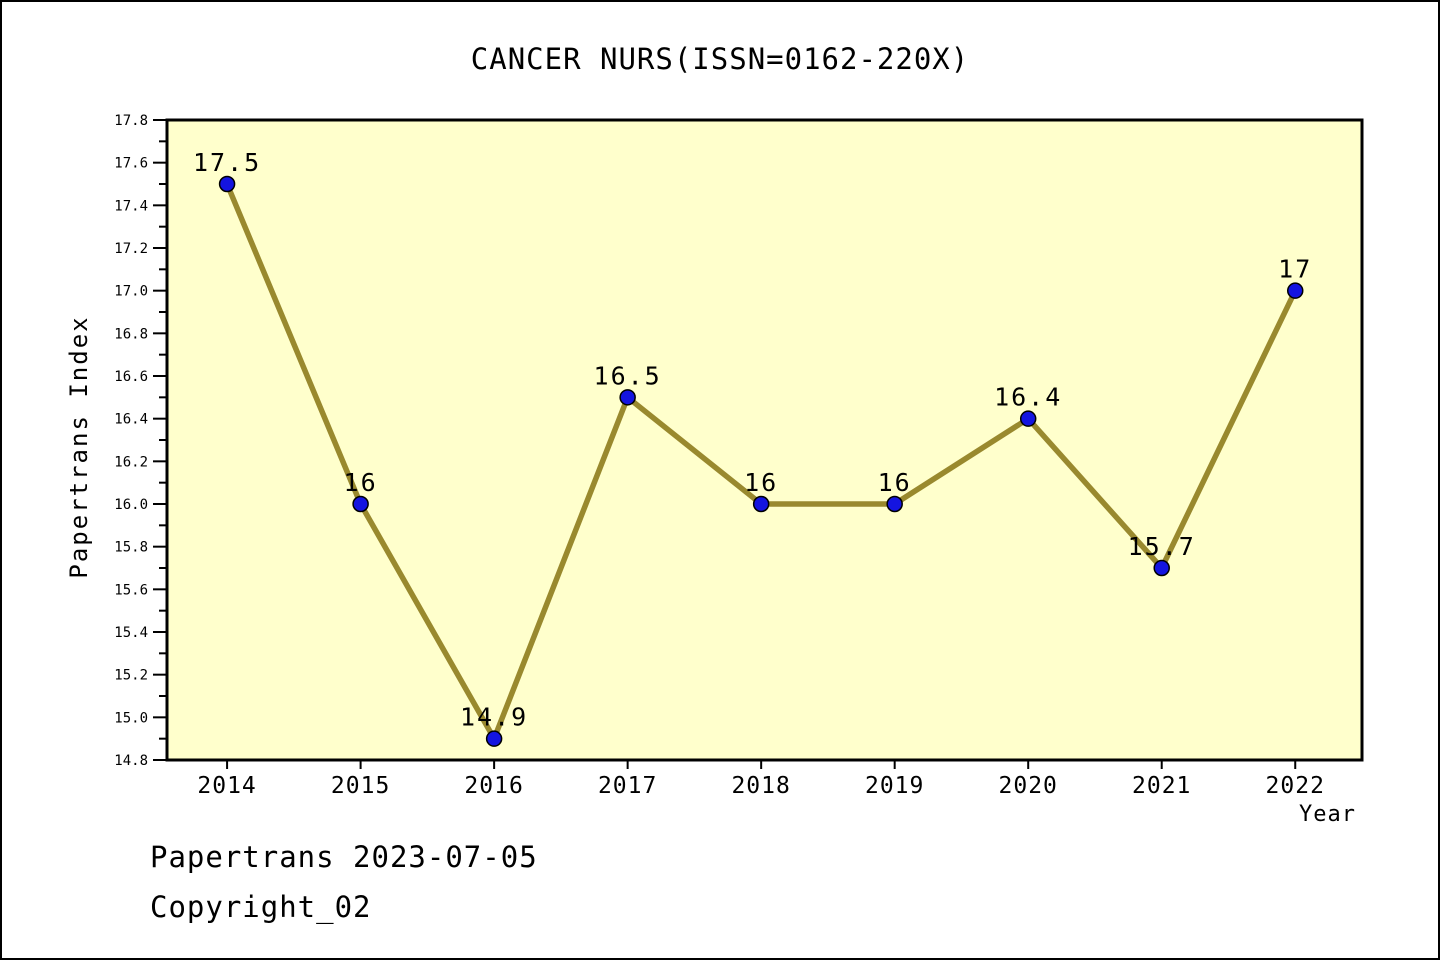 This screenshot has width=1440, height=960. Describe the element at coordinates (1028, 786) in the screenshot. I see `x-tick-label: 2020` at that location.